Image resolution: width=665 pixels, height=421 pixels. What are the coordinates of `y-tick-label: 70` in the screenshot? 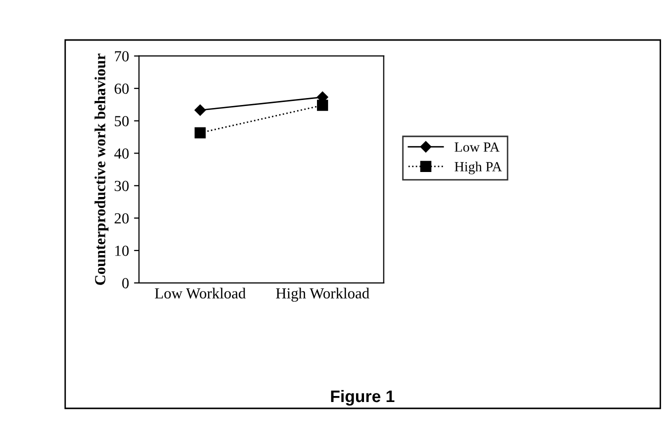 It's located at (121, 56).